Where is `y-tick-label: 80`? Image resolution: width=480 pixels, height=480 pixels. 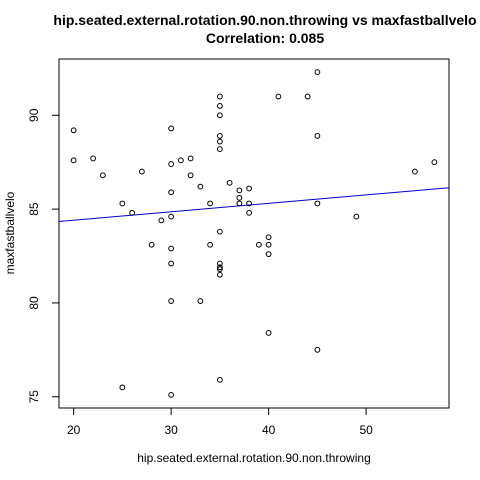
y-tick-label: 80 is located at coordinates (34, 303).